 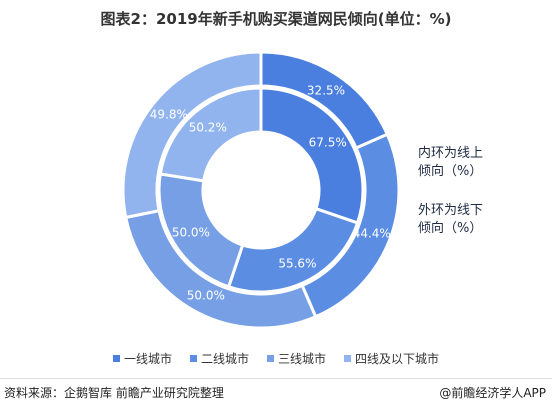 What do you see at coordinates (224, 359) in the screenshot?
I see `legend-label: 二线城市` at bounding box center [224, 359].